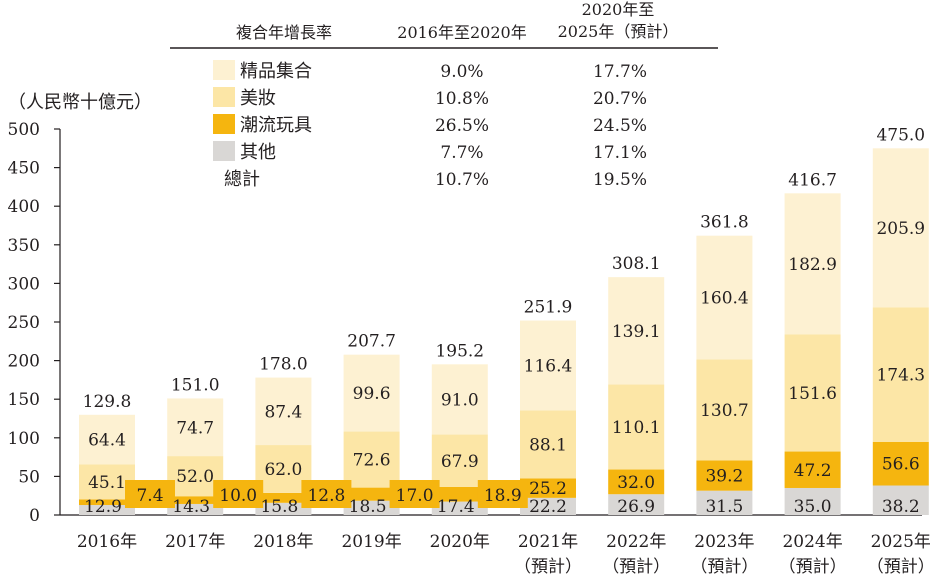 This screenshot has height=581, width=930. I want to click on data-label-other: 17.4, so click(456, 507).